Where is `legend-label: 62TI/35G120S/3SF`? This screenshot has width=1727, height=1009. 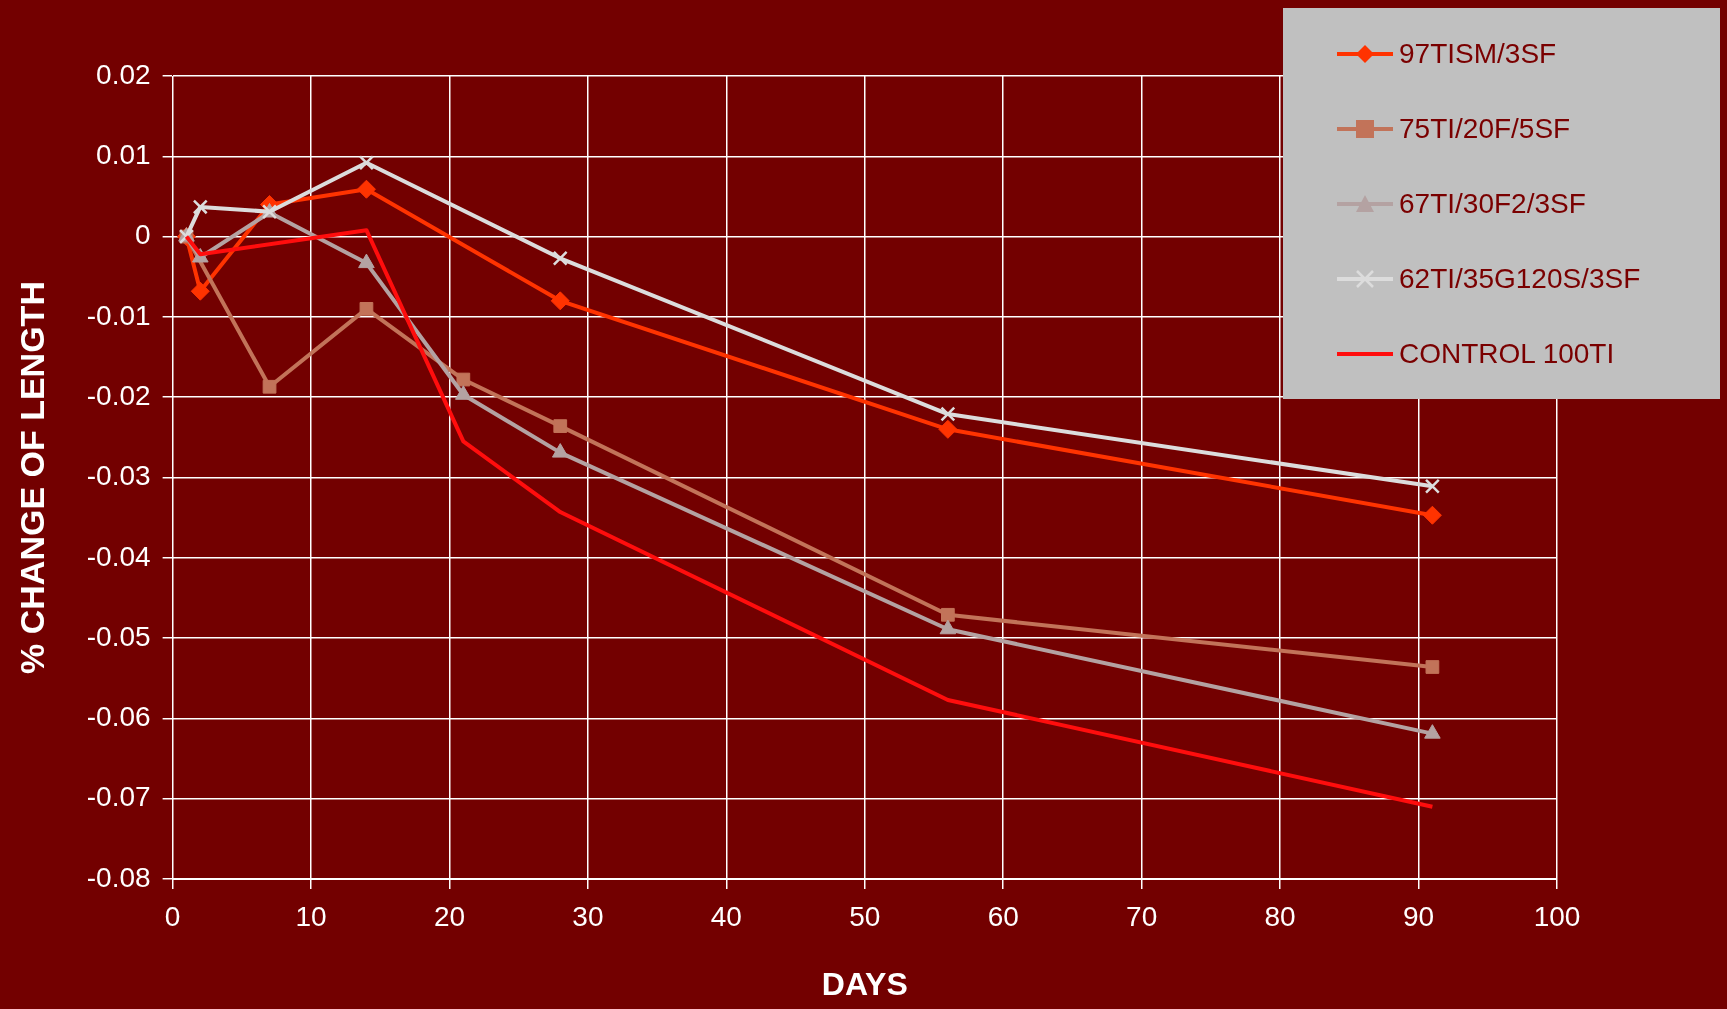 legend-label: 62TI/35G120S/3SF is located at coordinates (1520, 278).